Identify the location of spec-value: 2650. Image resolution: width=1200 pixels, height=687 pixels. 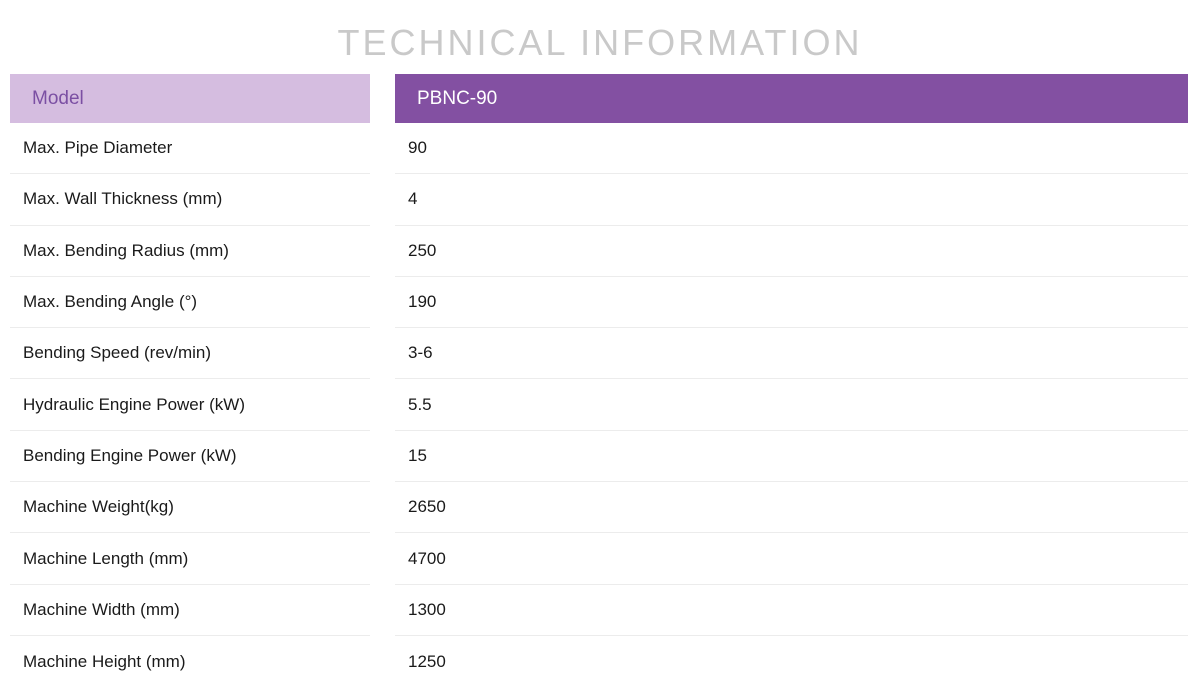
(791, 508).